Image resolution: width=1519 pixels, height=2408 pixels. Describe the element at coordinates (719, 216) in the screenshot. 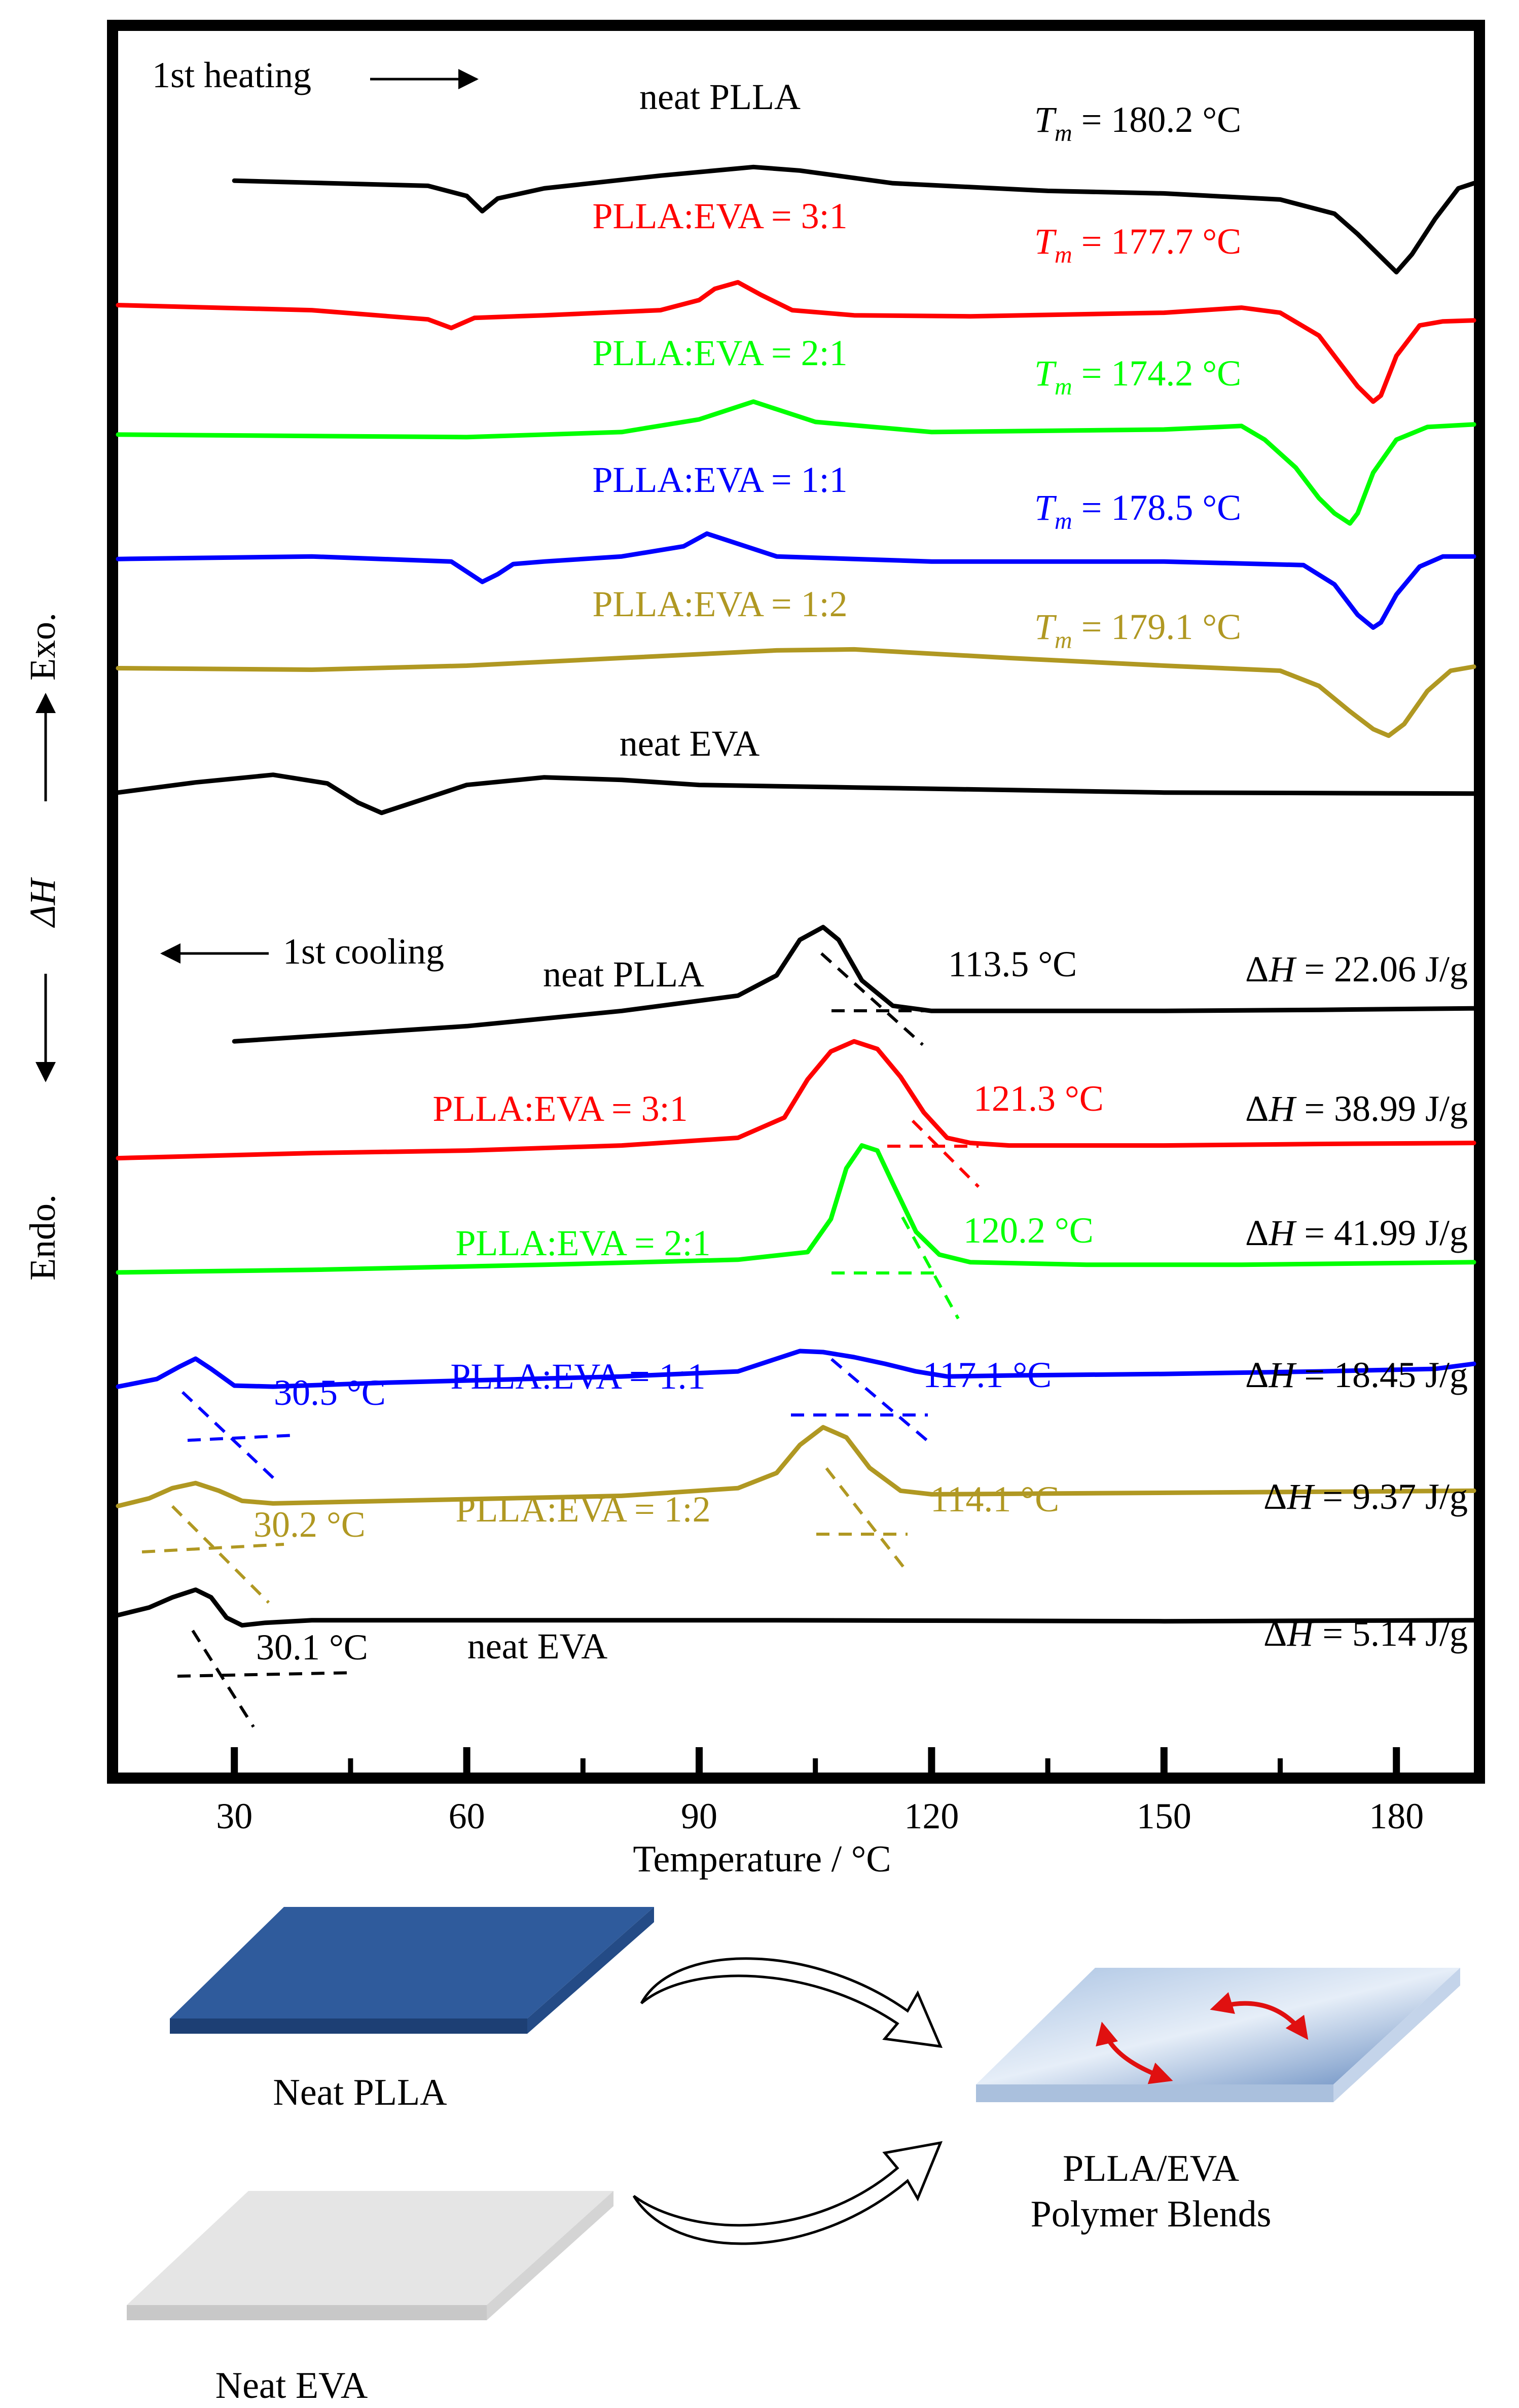

I see `heating-series-label-1: PLLA:EVA = 3:1` at that location.